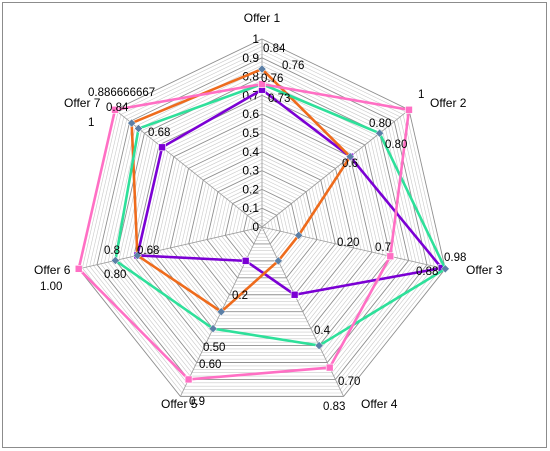 This screenshot has height=451, width=550. What do you see at coordinates (250, 133) in the screenshot?
I see `tick-label: 0.5` at bounding box center [250, 133].